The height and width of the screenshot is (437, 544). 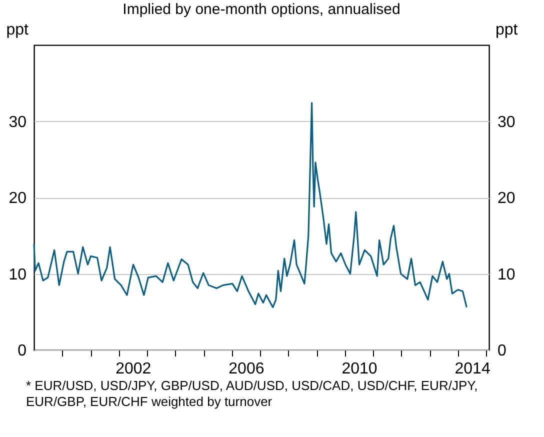 What do you see at coordinates (360, 369) in the screenshot?
I see `x-tick-label: 2010` at bounding box center [360, 369].